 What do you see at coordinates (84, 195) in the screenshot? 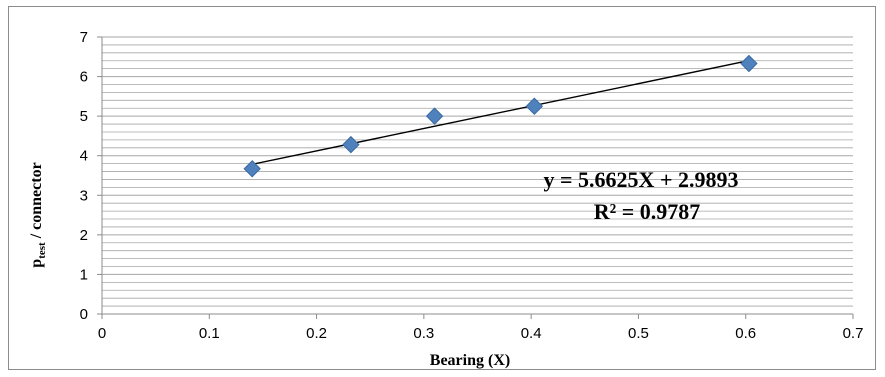
I see `y-tick-label: 3` at bounding box center [84, 195].